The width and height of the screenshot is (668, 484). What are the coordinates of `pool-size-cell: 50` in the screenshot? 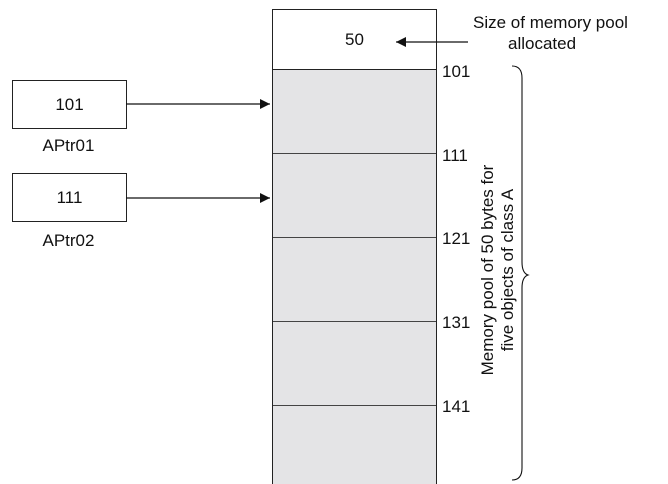 It's located at (354, 40).